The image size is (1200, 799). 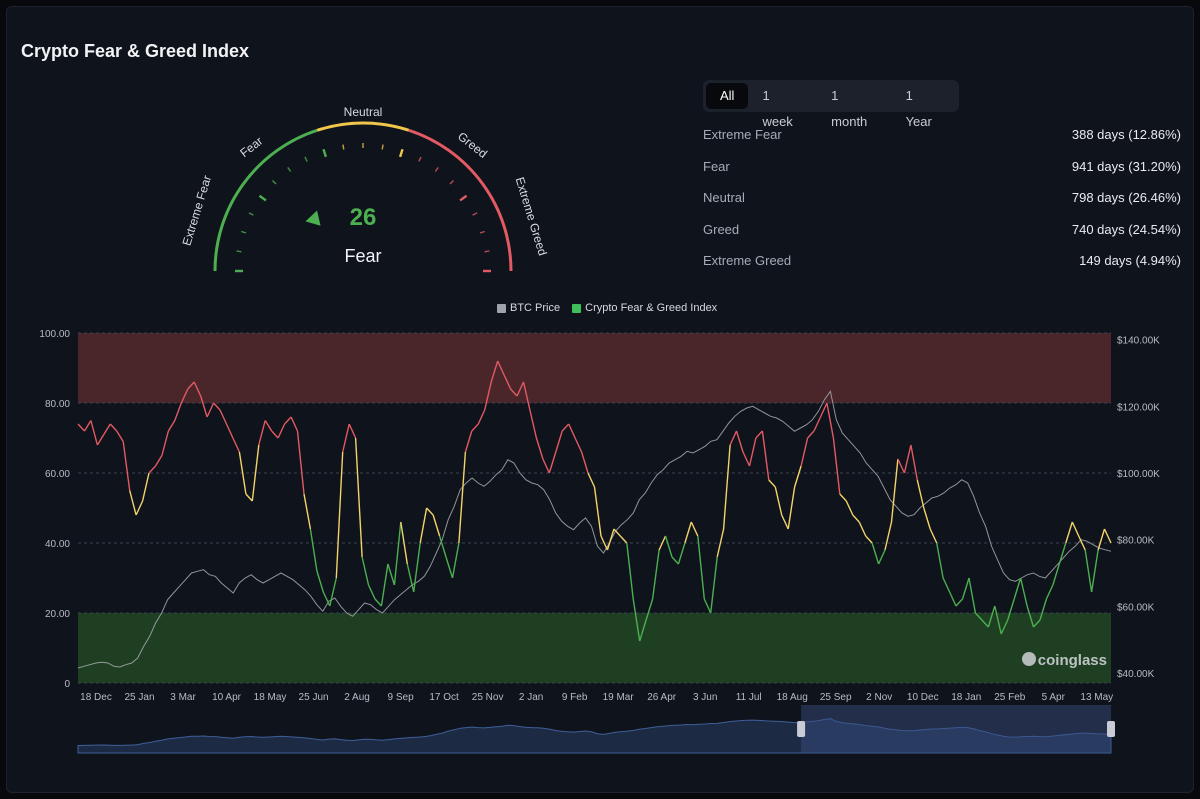 I want to click on legend-item-btc-price: BTC Price, so click(x=528, y=308).